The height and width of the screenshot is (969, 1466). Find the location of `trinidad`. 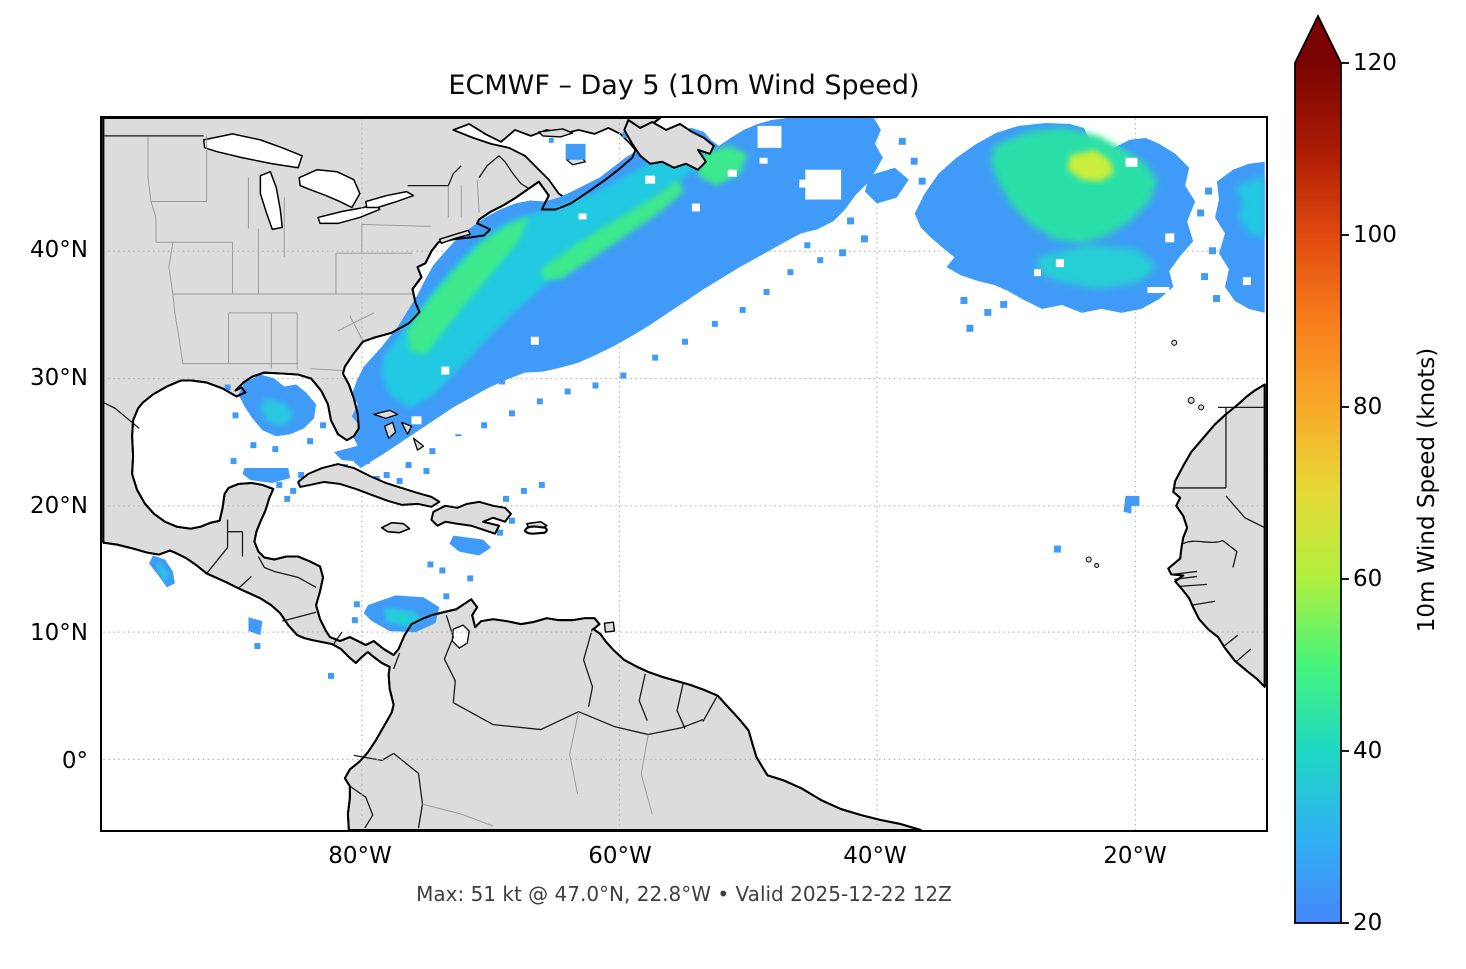

trinidad is located at coordinates (609, 627).